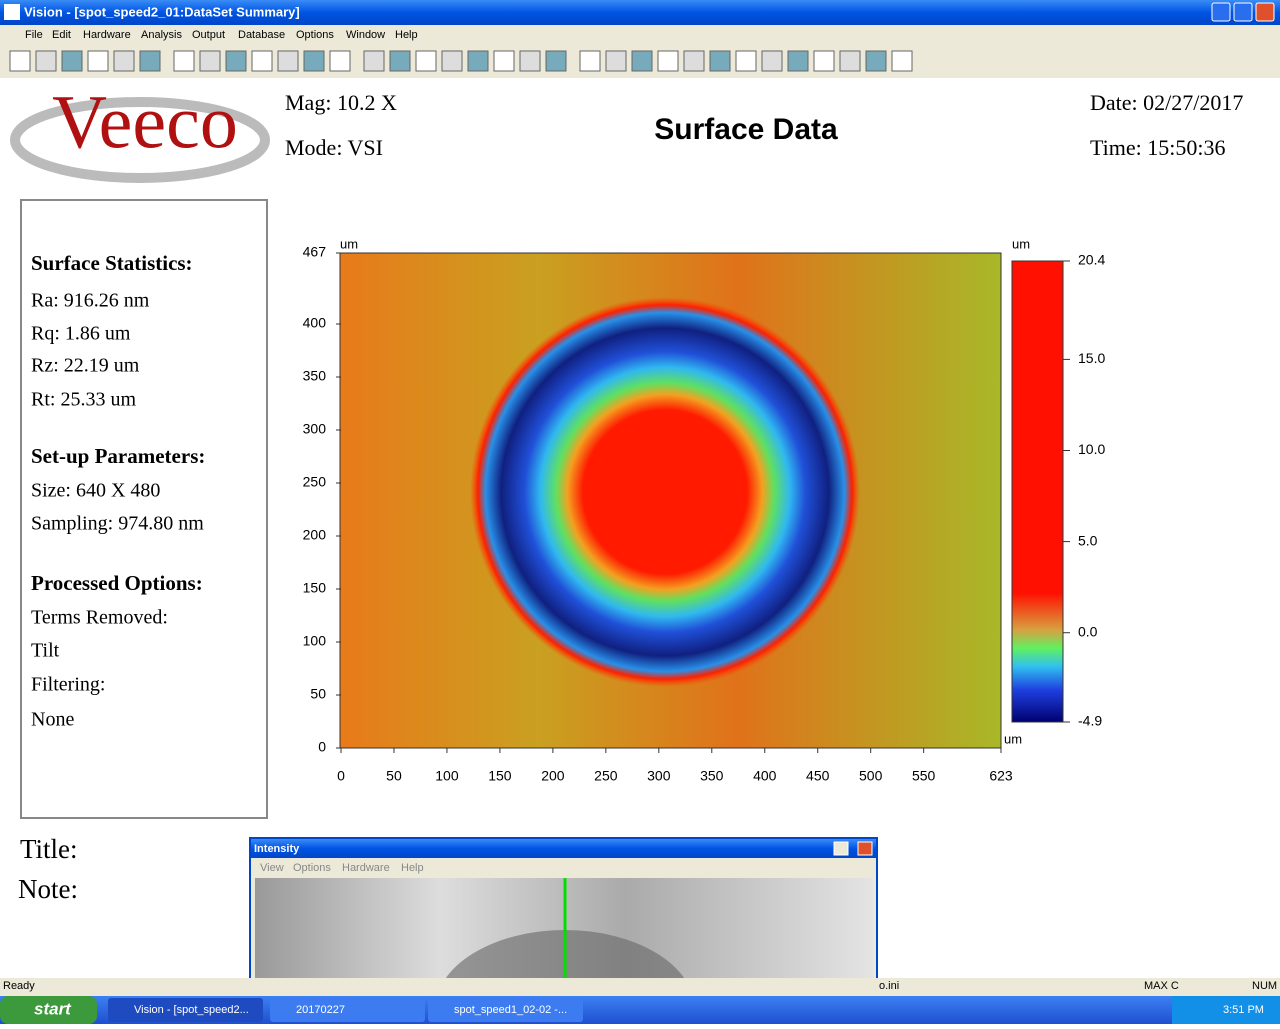 This screenshot has height=1029, width=1280. I want to click on mode: Mode: VSI, so click(334, 147).